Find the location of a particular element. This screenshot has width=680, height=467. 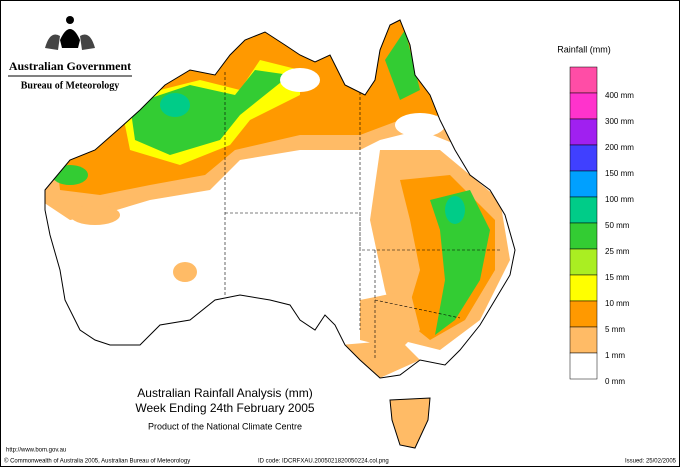

legend-label: 300 mm is located at coordinates (619, 121).